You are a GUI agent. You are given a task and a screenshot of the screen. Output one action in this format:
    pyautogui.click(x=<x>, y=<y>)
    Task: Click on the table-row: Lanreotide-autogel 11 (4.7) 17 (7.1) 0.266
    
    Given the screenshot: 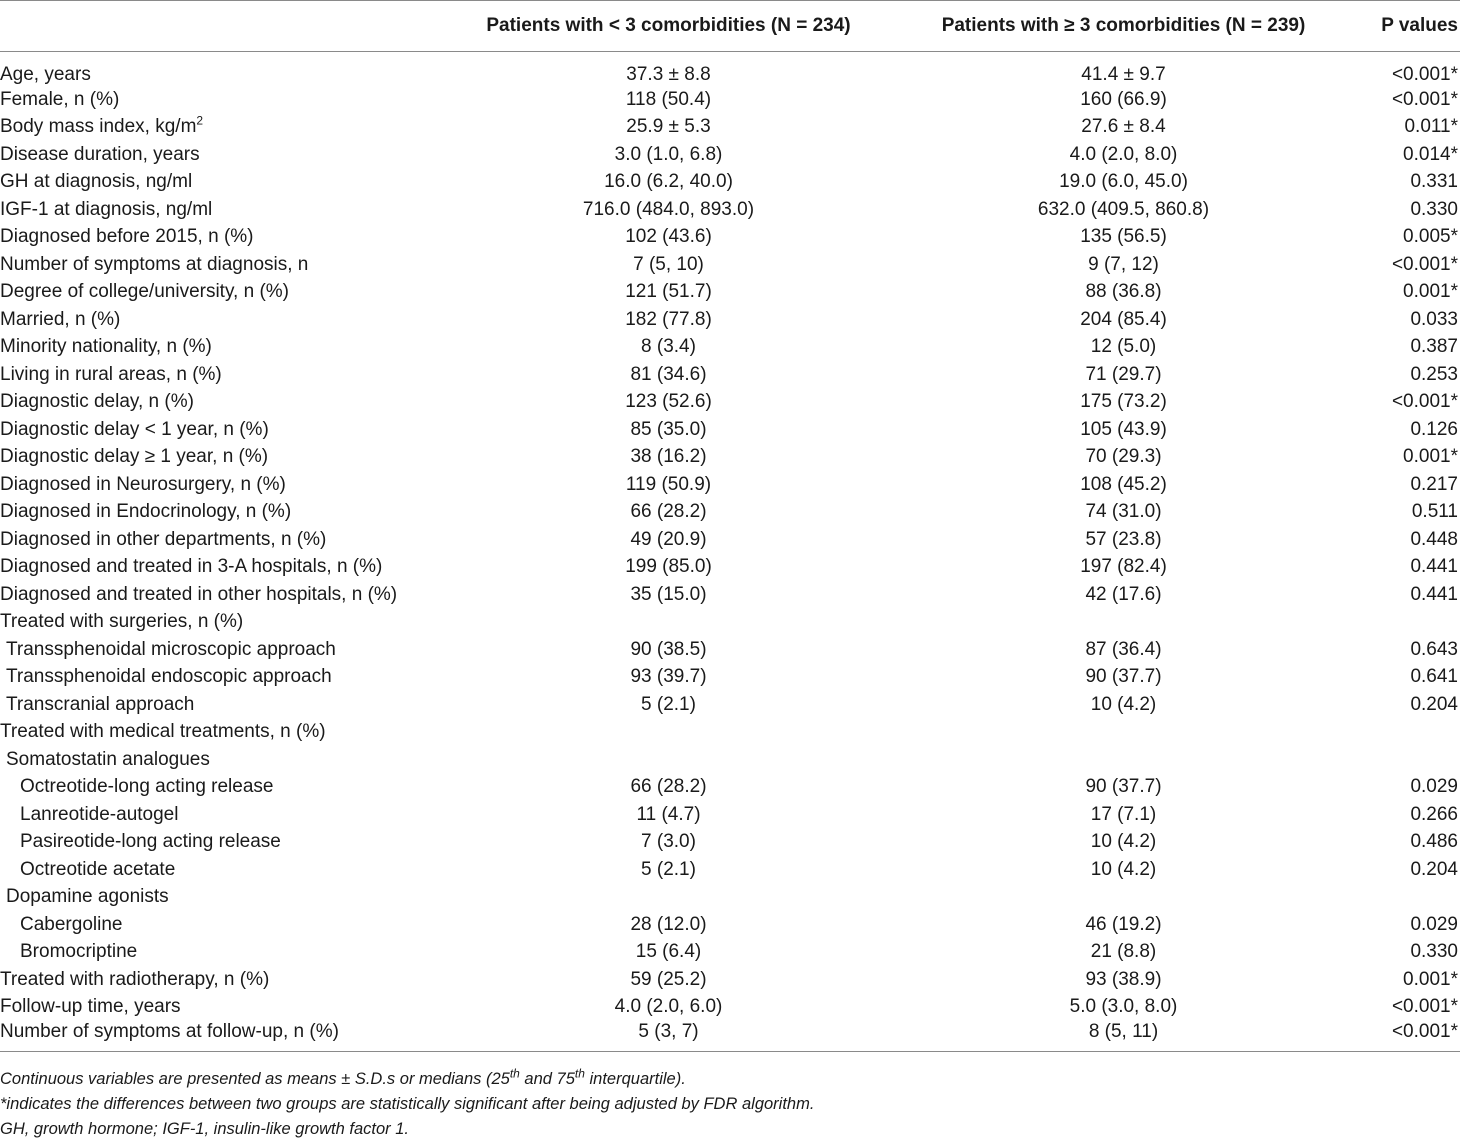 What is the action you would take?
    pyautogui.click(x=730, y=815)
    